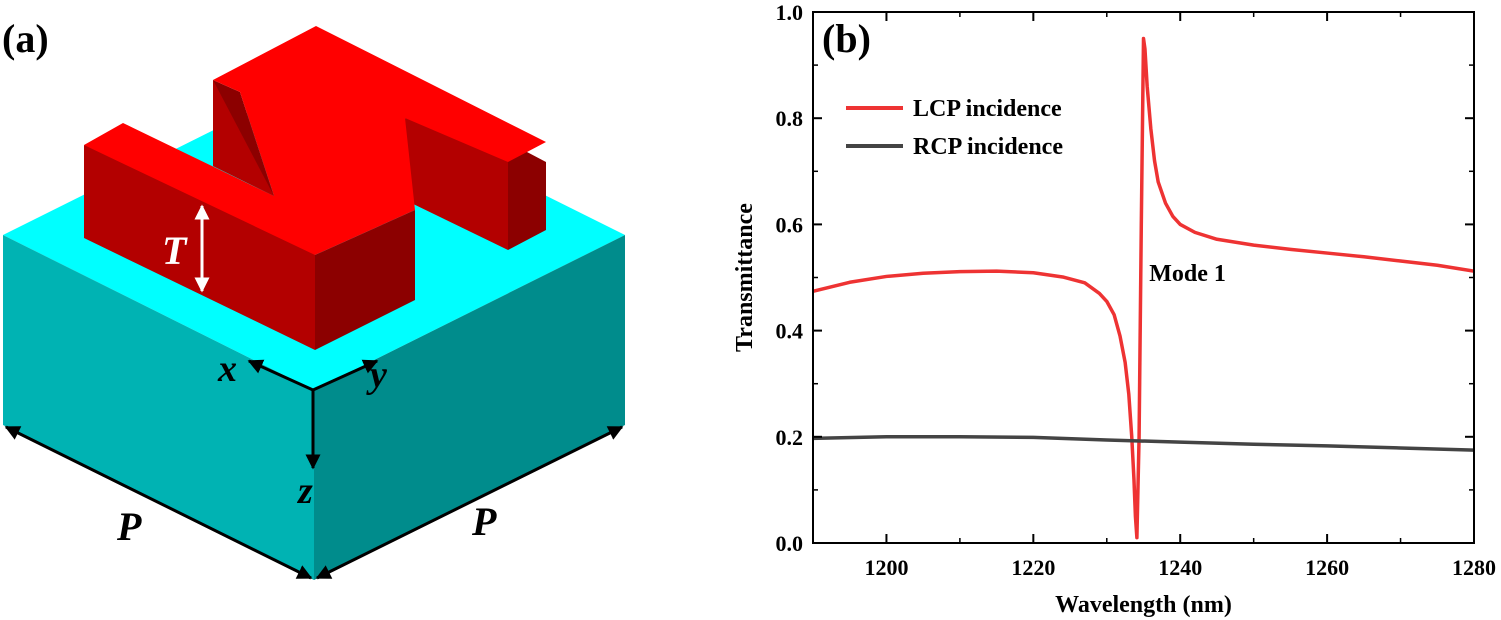 Image resolution: width=1501 pixels, height=620 pixels. I want to click on y-tick-label: 0.4, so click(790, 331).